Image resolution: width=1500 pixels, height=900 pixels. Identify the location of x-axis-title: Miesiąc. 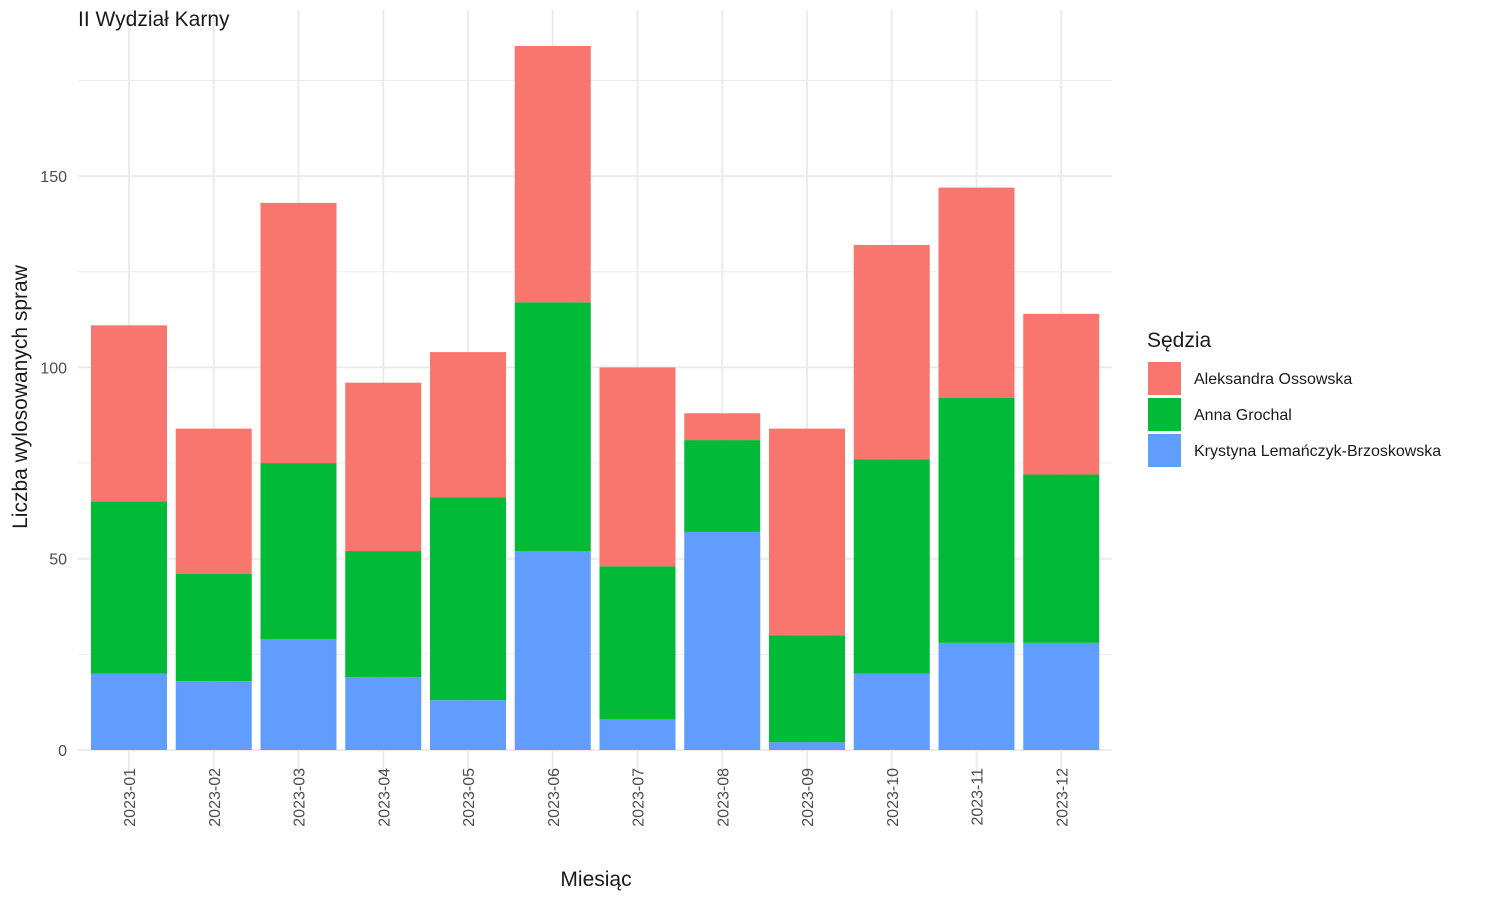
(595, 879).